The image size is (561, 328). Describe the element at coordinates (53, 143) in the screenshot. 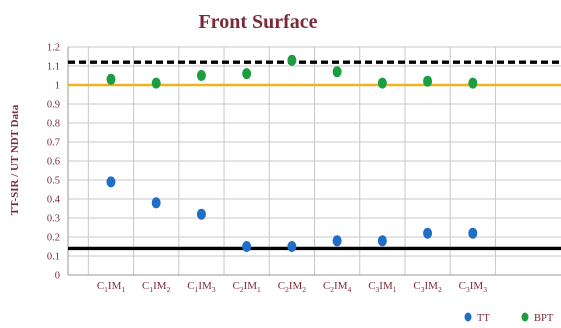

I see `y-tick-label: 0.7` at that location.